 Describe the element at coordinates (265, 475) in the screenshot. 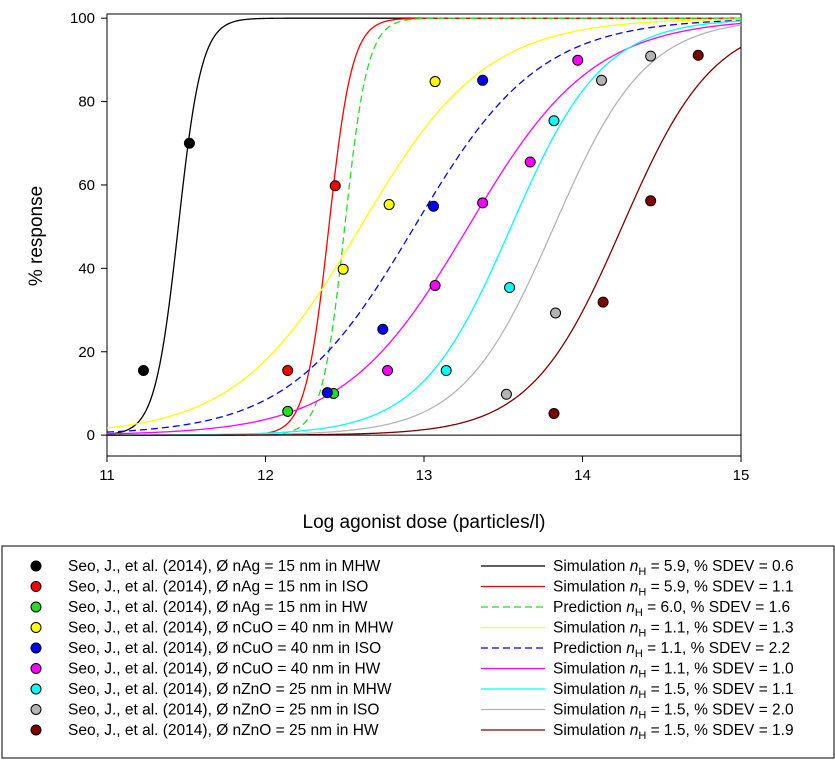

I see `x-tick-label: 12` at that location.